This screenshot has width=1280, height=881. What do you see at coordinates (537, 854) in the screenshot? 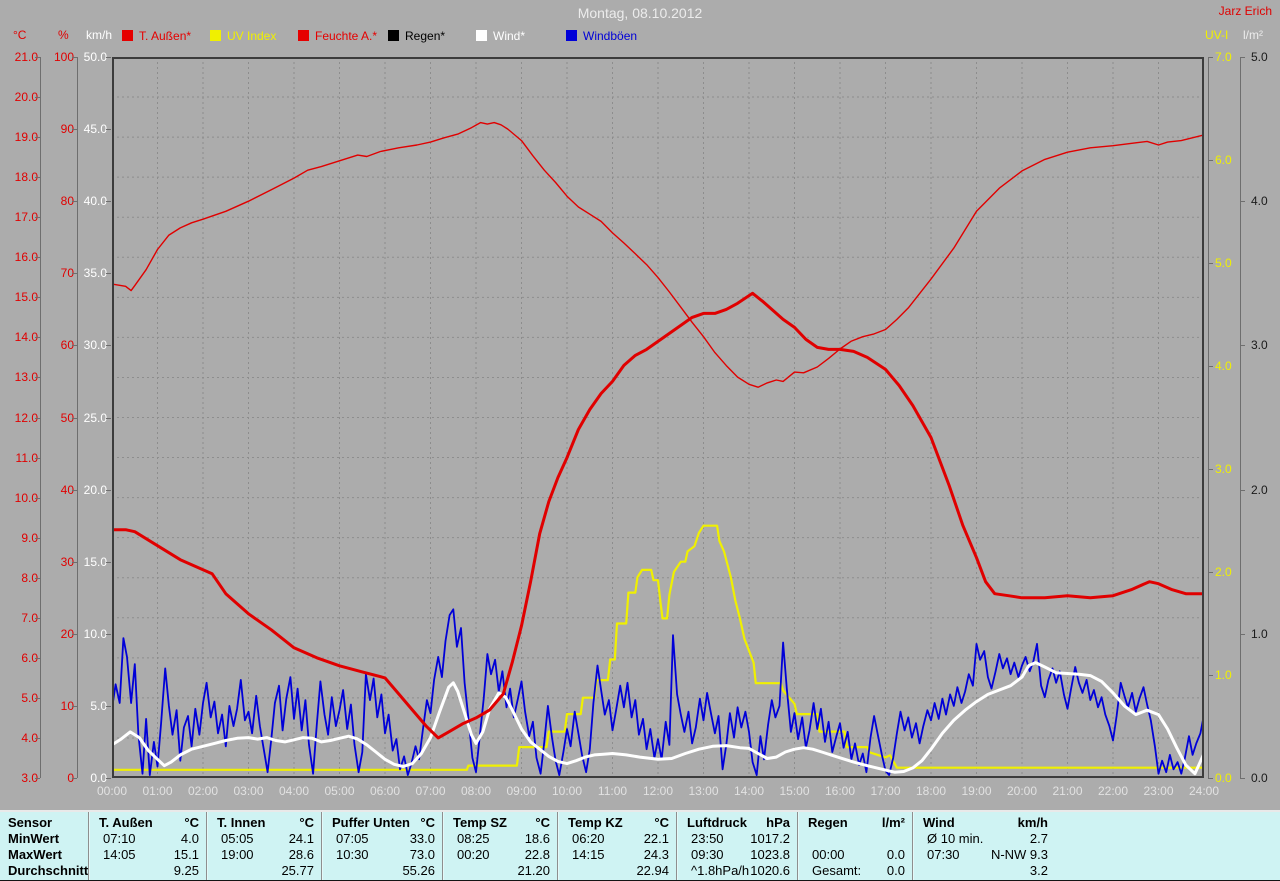
I see `cell-value: 22.8` at bounding box center [537, 854].